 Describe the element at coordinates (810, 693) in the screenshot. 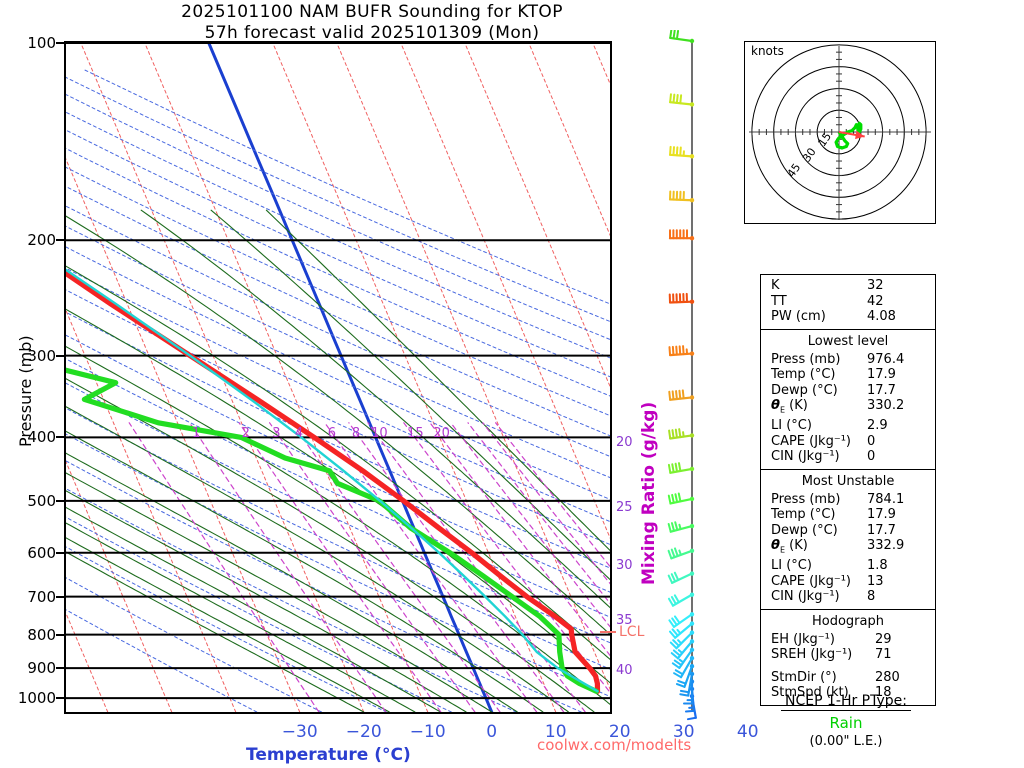

I see `stat-key: StmSpd (kt)` at that location.